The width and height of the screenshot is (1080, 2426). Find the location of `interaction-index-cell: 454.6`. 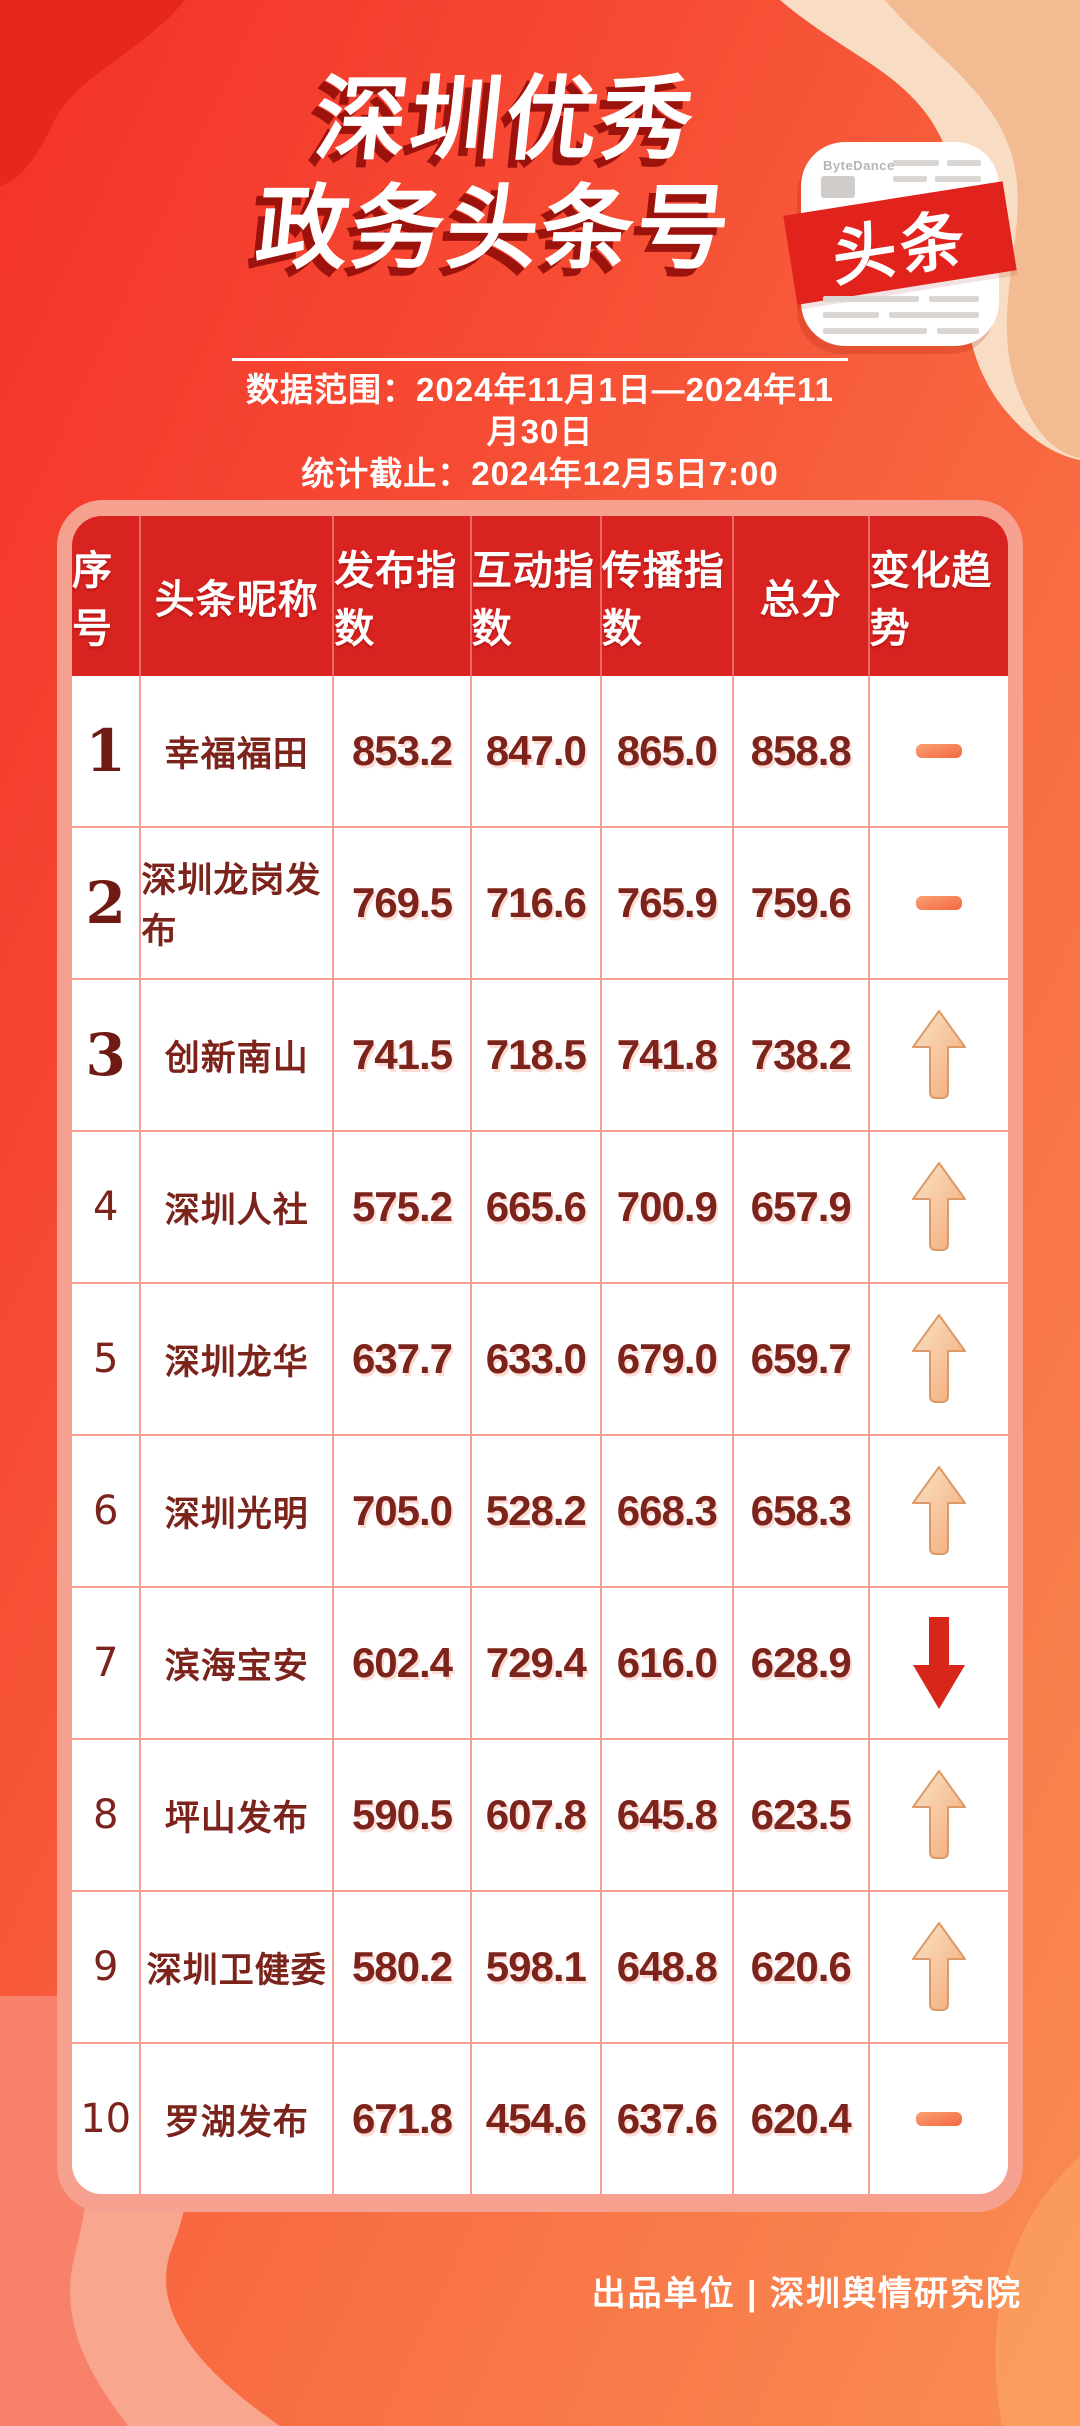

interaction-index-cell: 454.6 is located at coordinates (534, 2119).